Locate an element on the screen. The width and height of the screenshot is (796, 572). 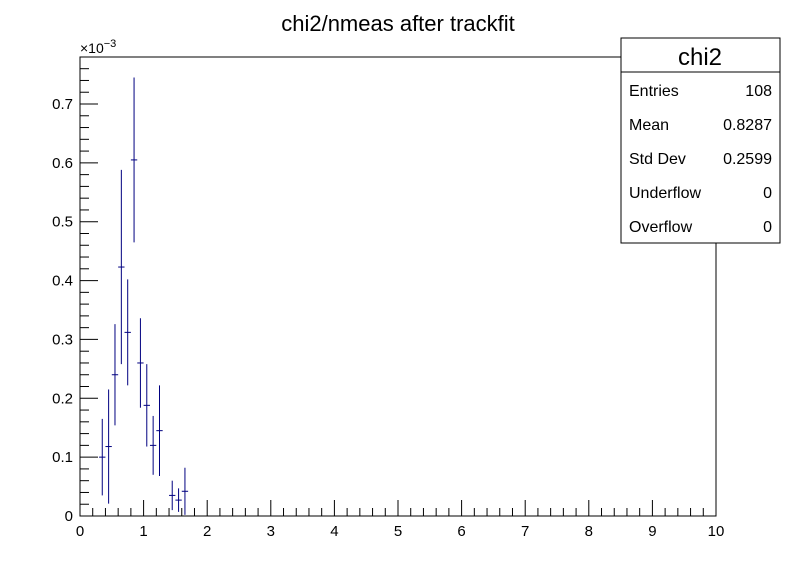
chart-title: chi2/nmeas after trackfit is located at coordinates (398, 23).